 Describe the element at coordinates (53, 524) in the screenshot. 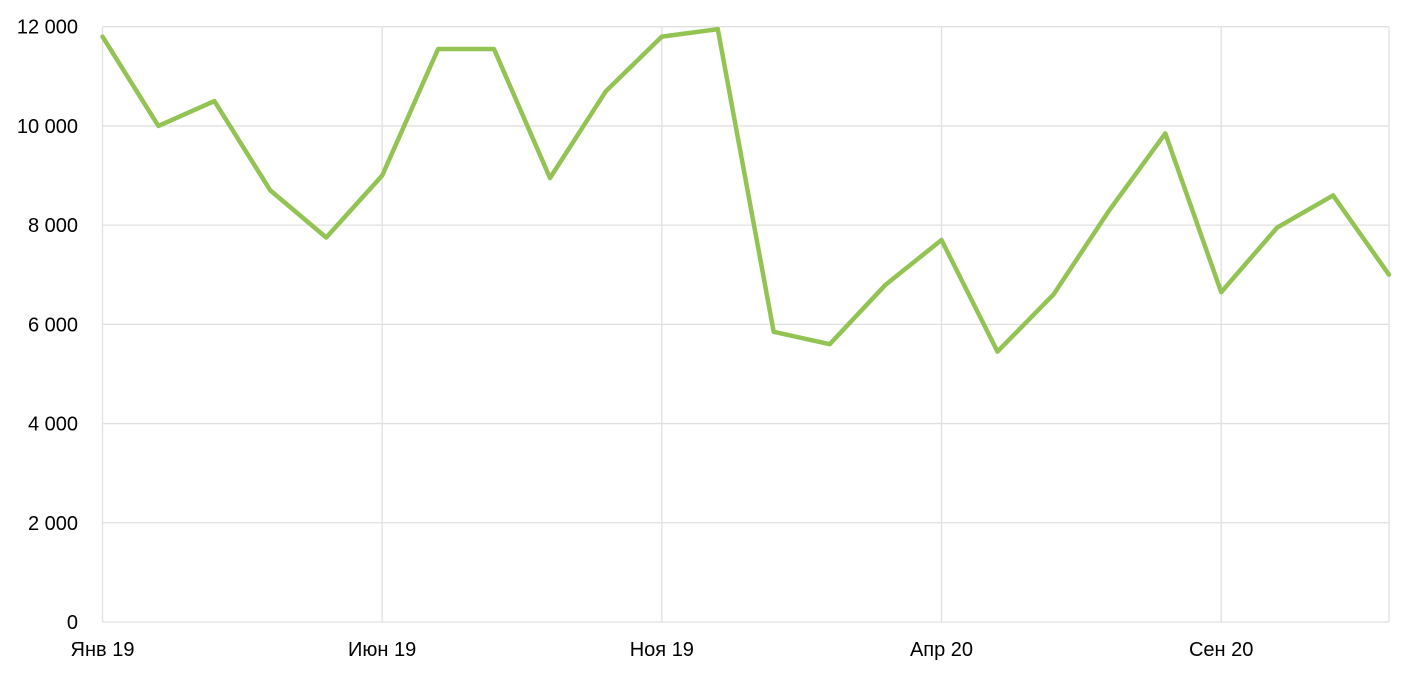

I see `y-axis-tick-label: 2 000` at that location.